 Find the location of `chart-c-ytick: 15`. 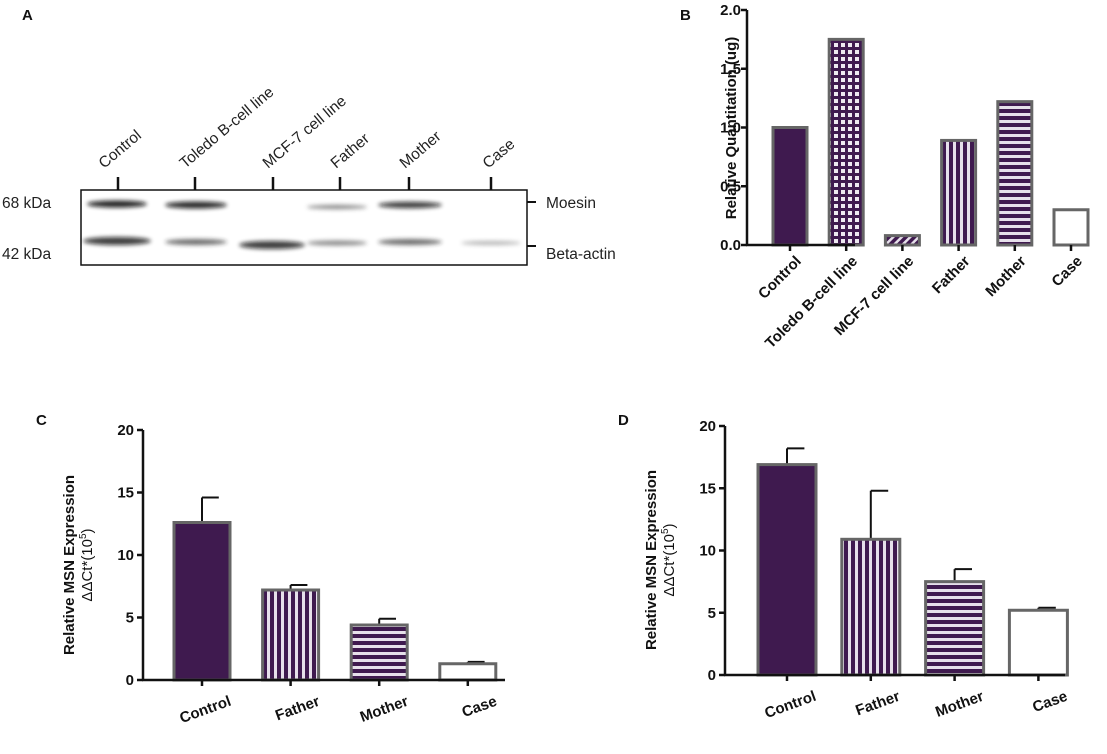

chart-c-ytick: 15 is located at coordinates (125, 493).